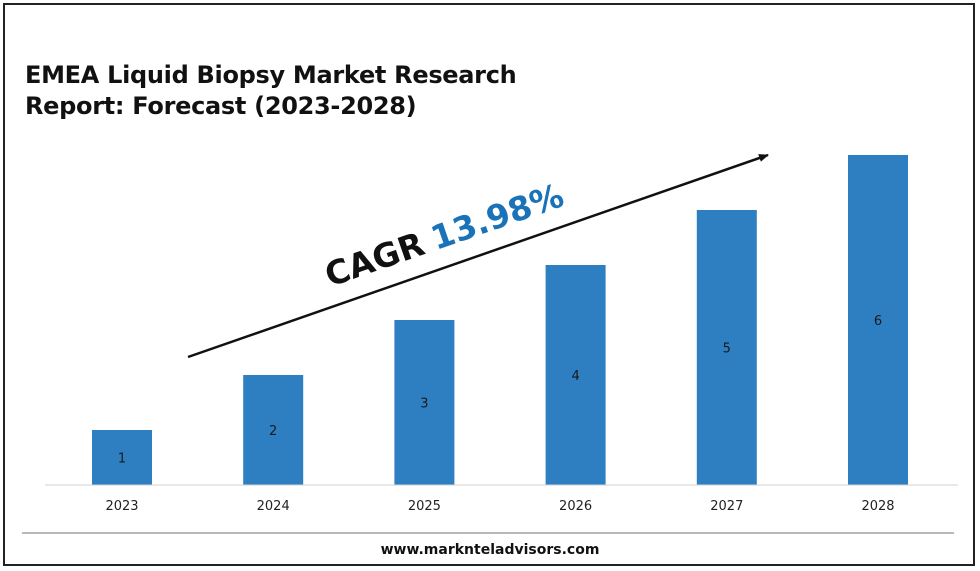  I want to click on x-tick-2023: 2023, so click(121, 506).